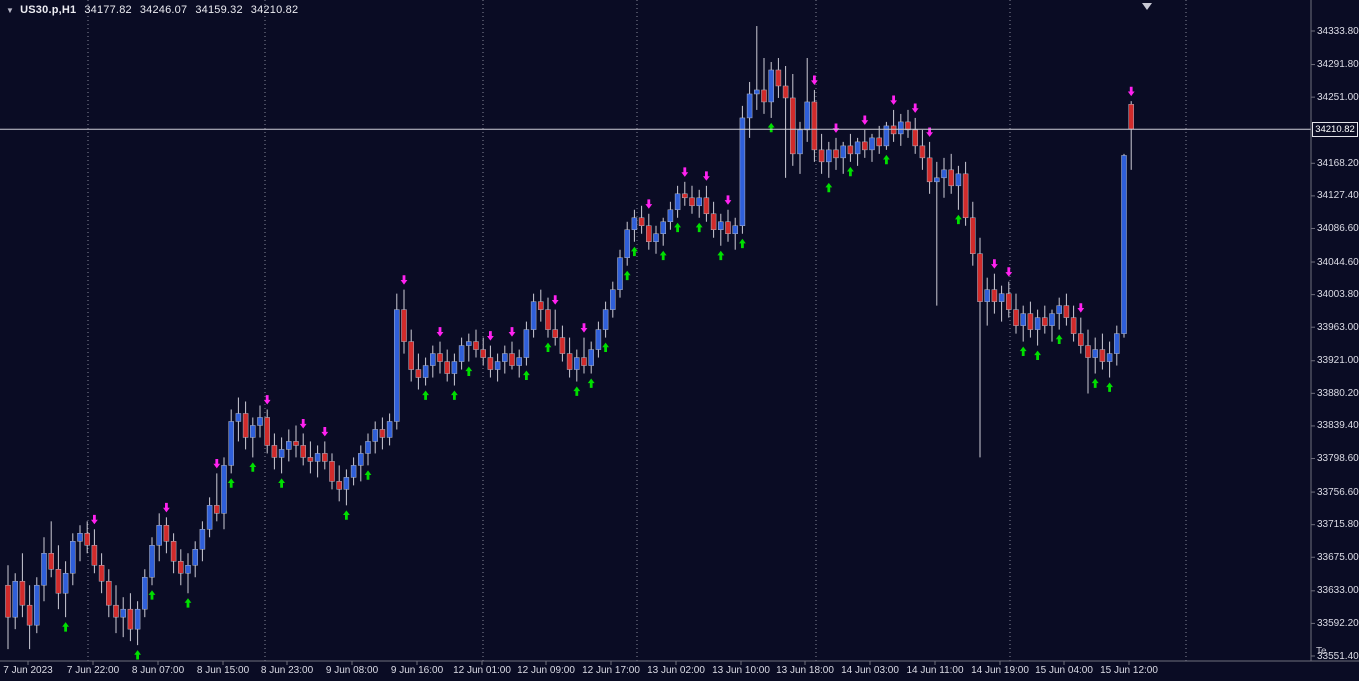 This screenshot has width=1359, height=681. I want to click on price-tick-label: 33592.20, so click(1338, 623).